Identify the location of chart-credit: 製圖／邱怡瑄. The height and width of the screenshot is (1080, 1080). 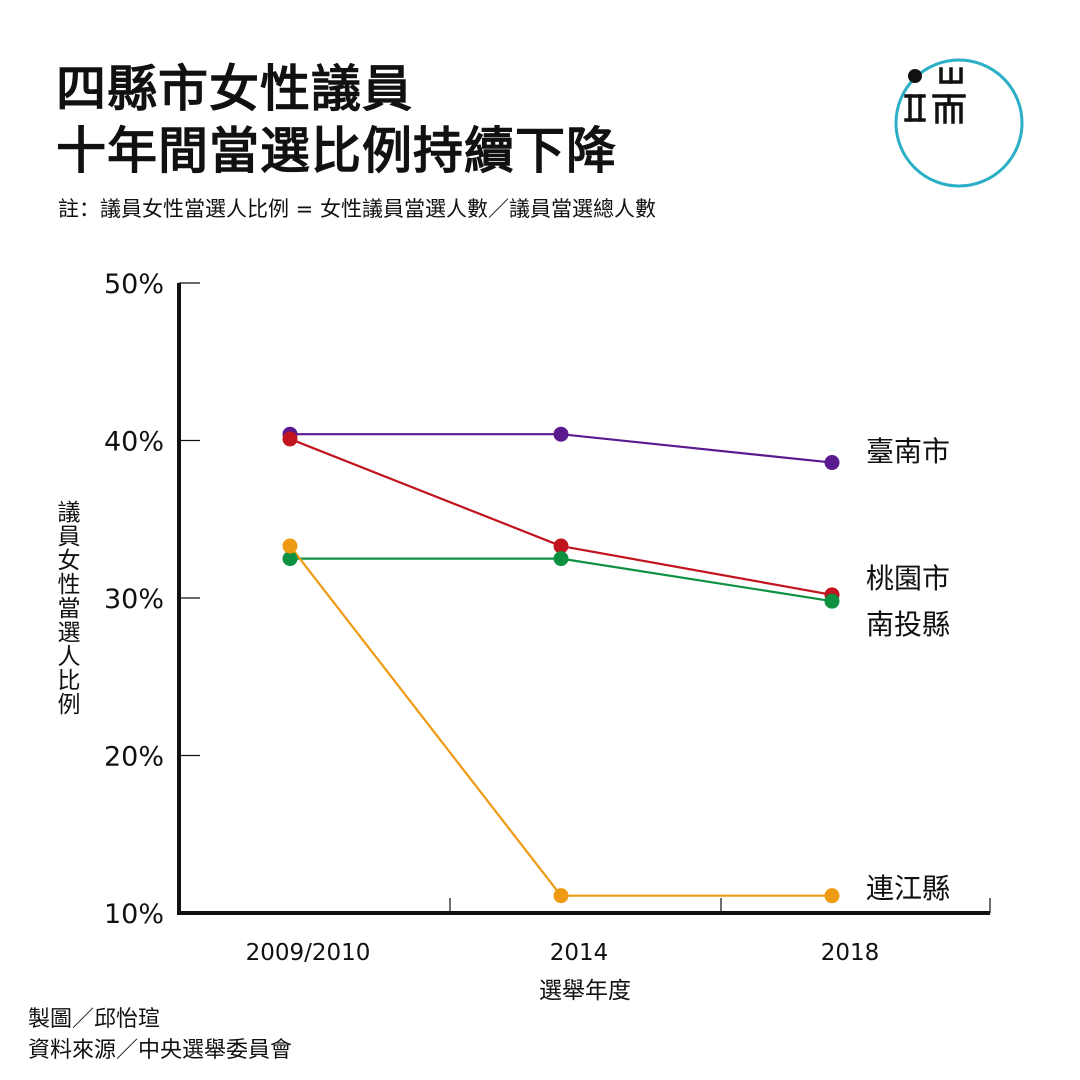
(94, 1019).